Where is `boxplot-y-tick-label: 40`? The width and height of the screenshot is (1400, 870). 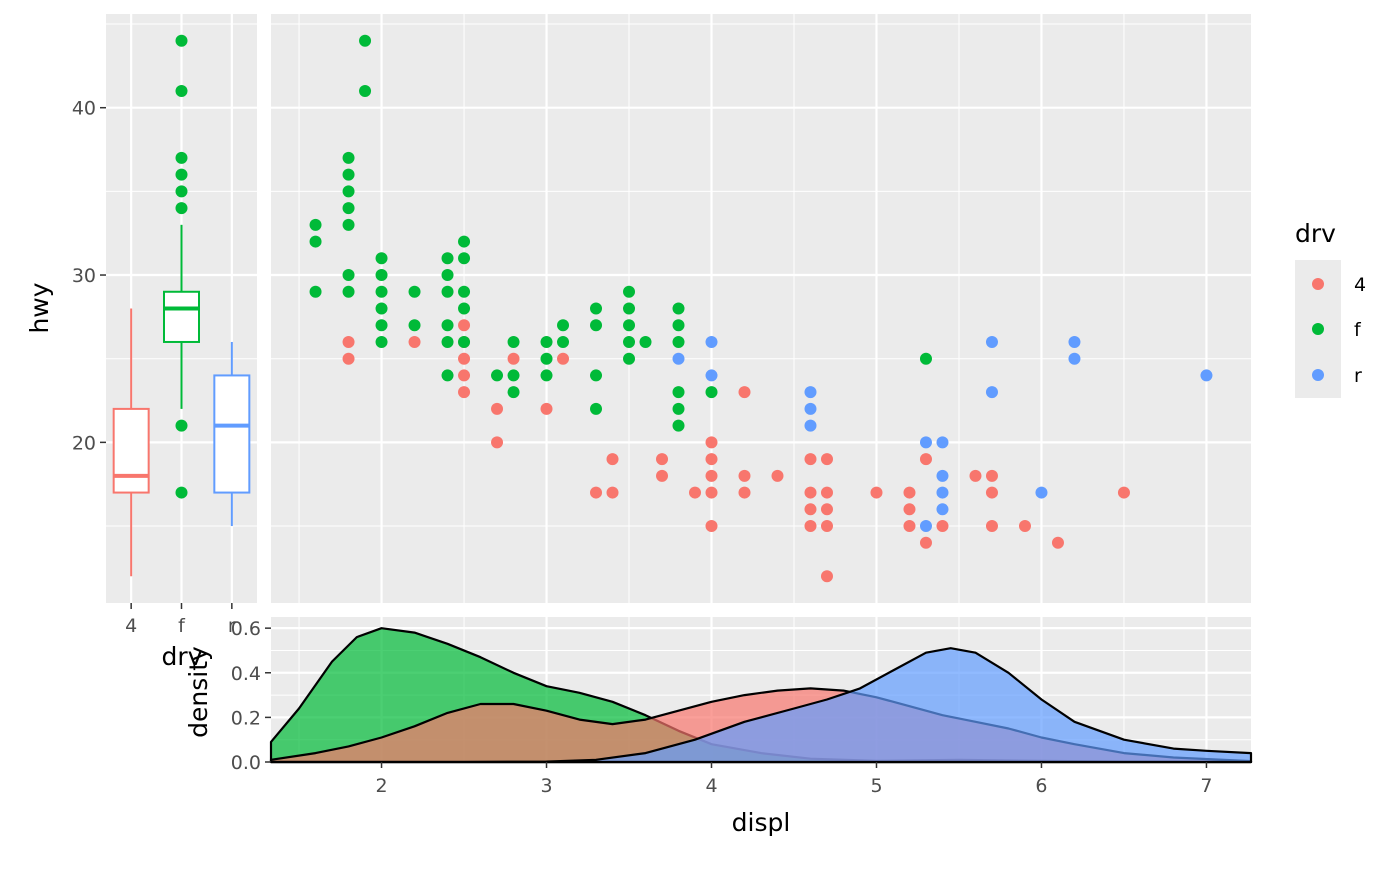 boxplot-y-tick-label: 40 is located at coordinates (84, 109).